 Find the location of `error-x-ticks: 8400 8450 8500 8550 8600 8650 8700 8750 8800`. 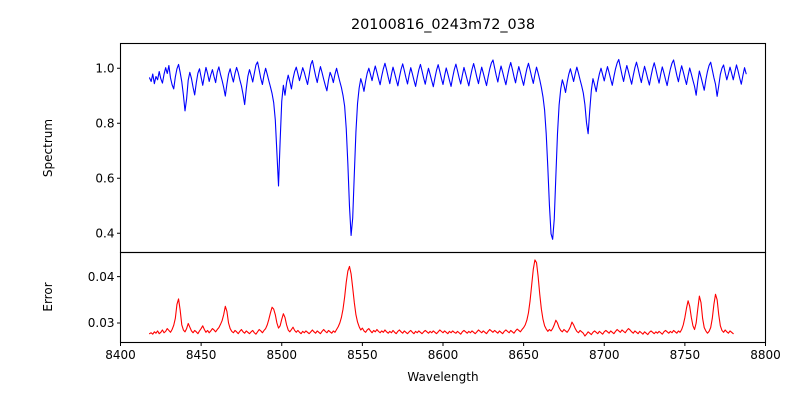

error-x-ticks: 8400 8450 8500 8550 8600 8650 8700 8750 8800 is located at coordinates (443, 352).